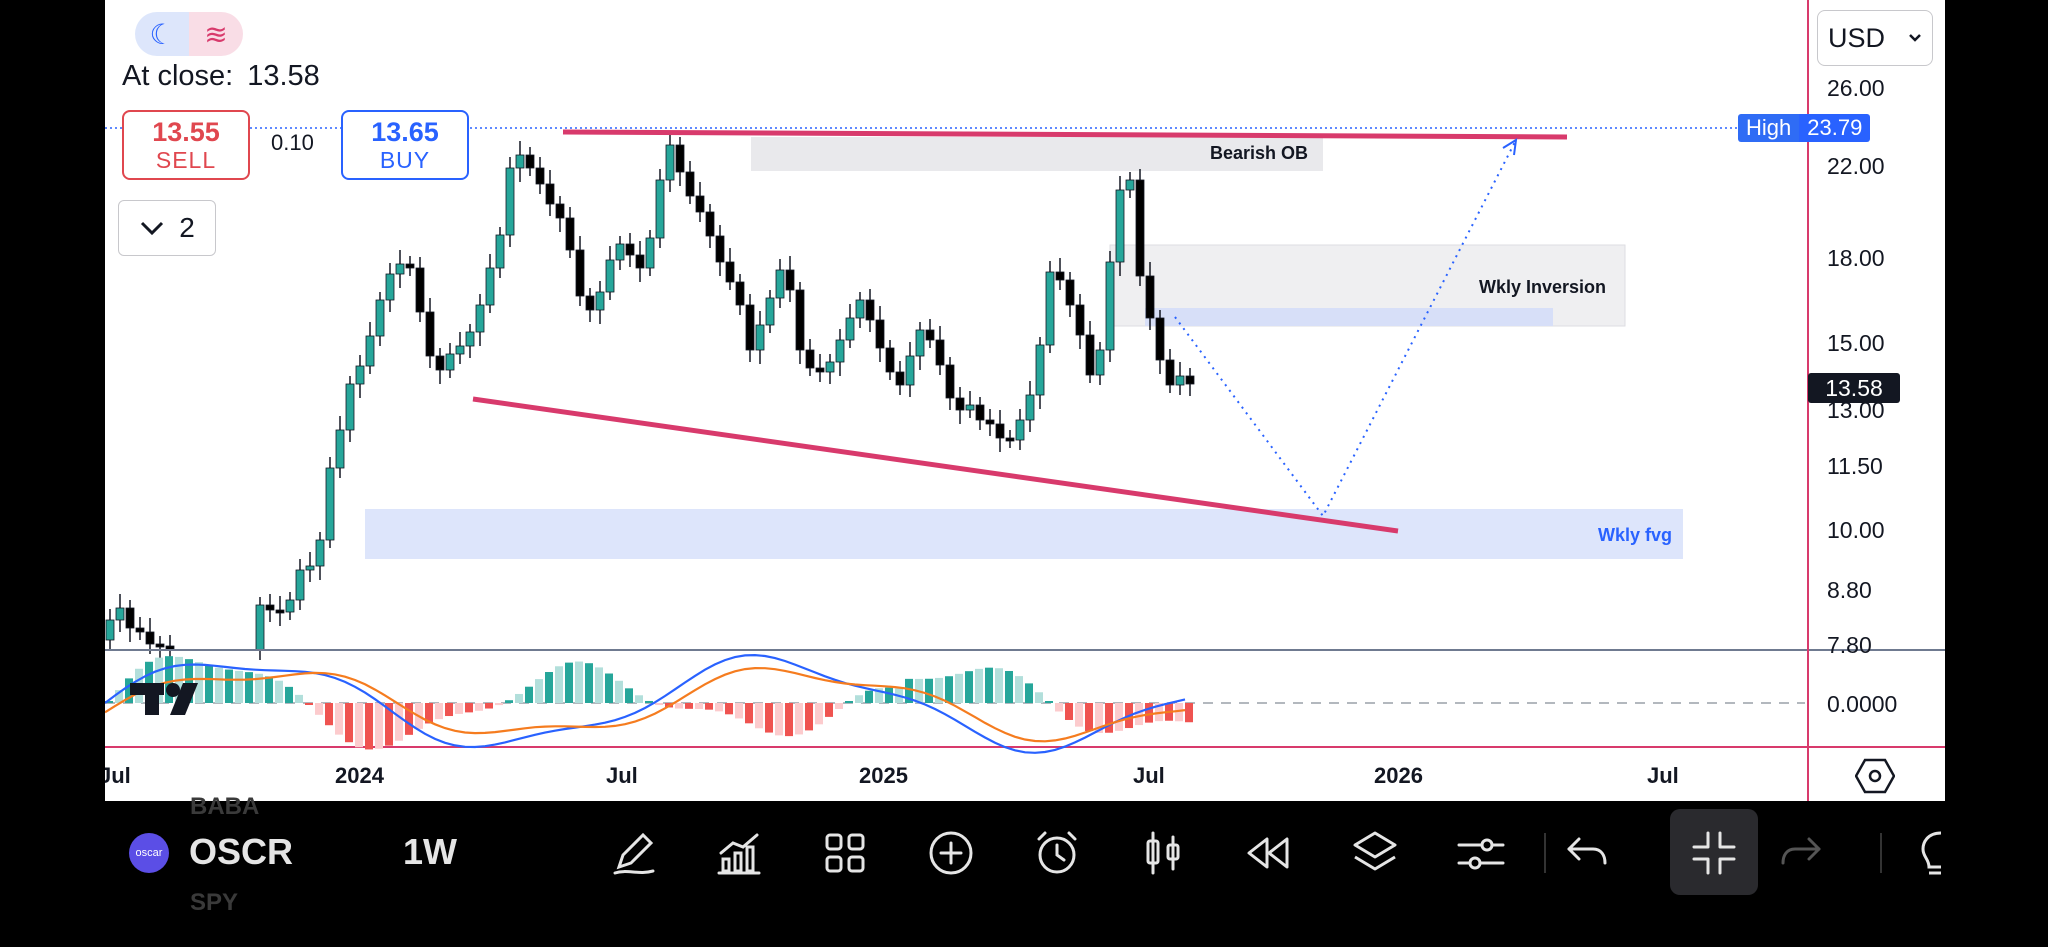 This screenshot has width=2048, height=947. I want to click on layouts-grid-icon, so click(845, 853).